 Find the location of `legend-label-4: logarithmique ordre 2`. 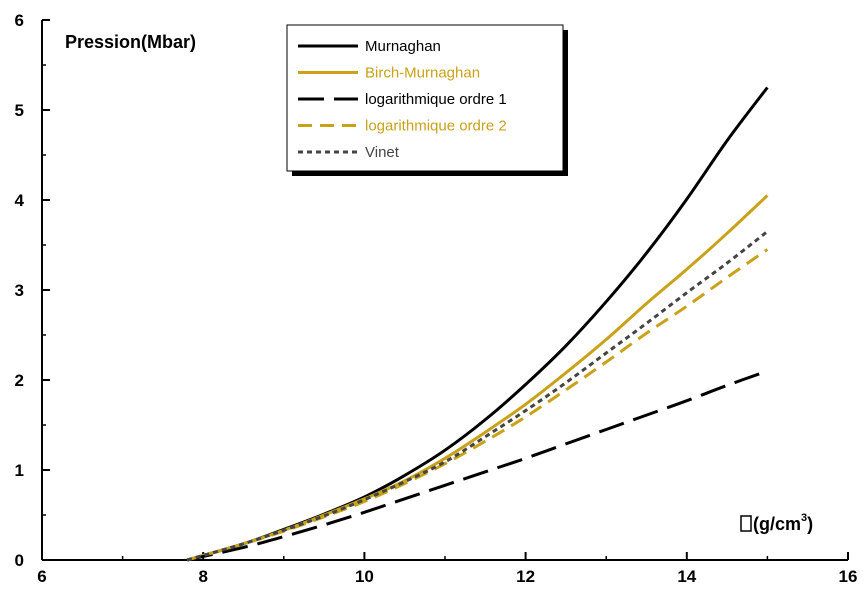

legend-label-4: logarithmique ordre 2 is located at coordinates (436, 126).